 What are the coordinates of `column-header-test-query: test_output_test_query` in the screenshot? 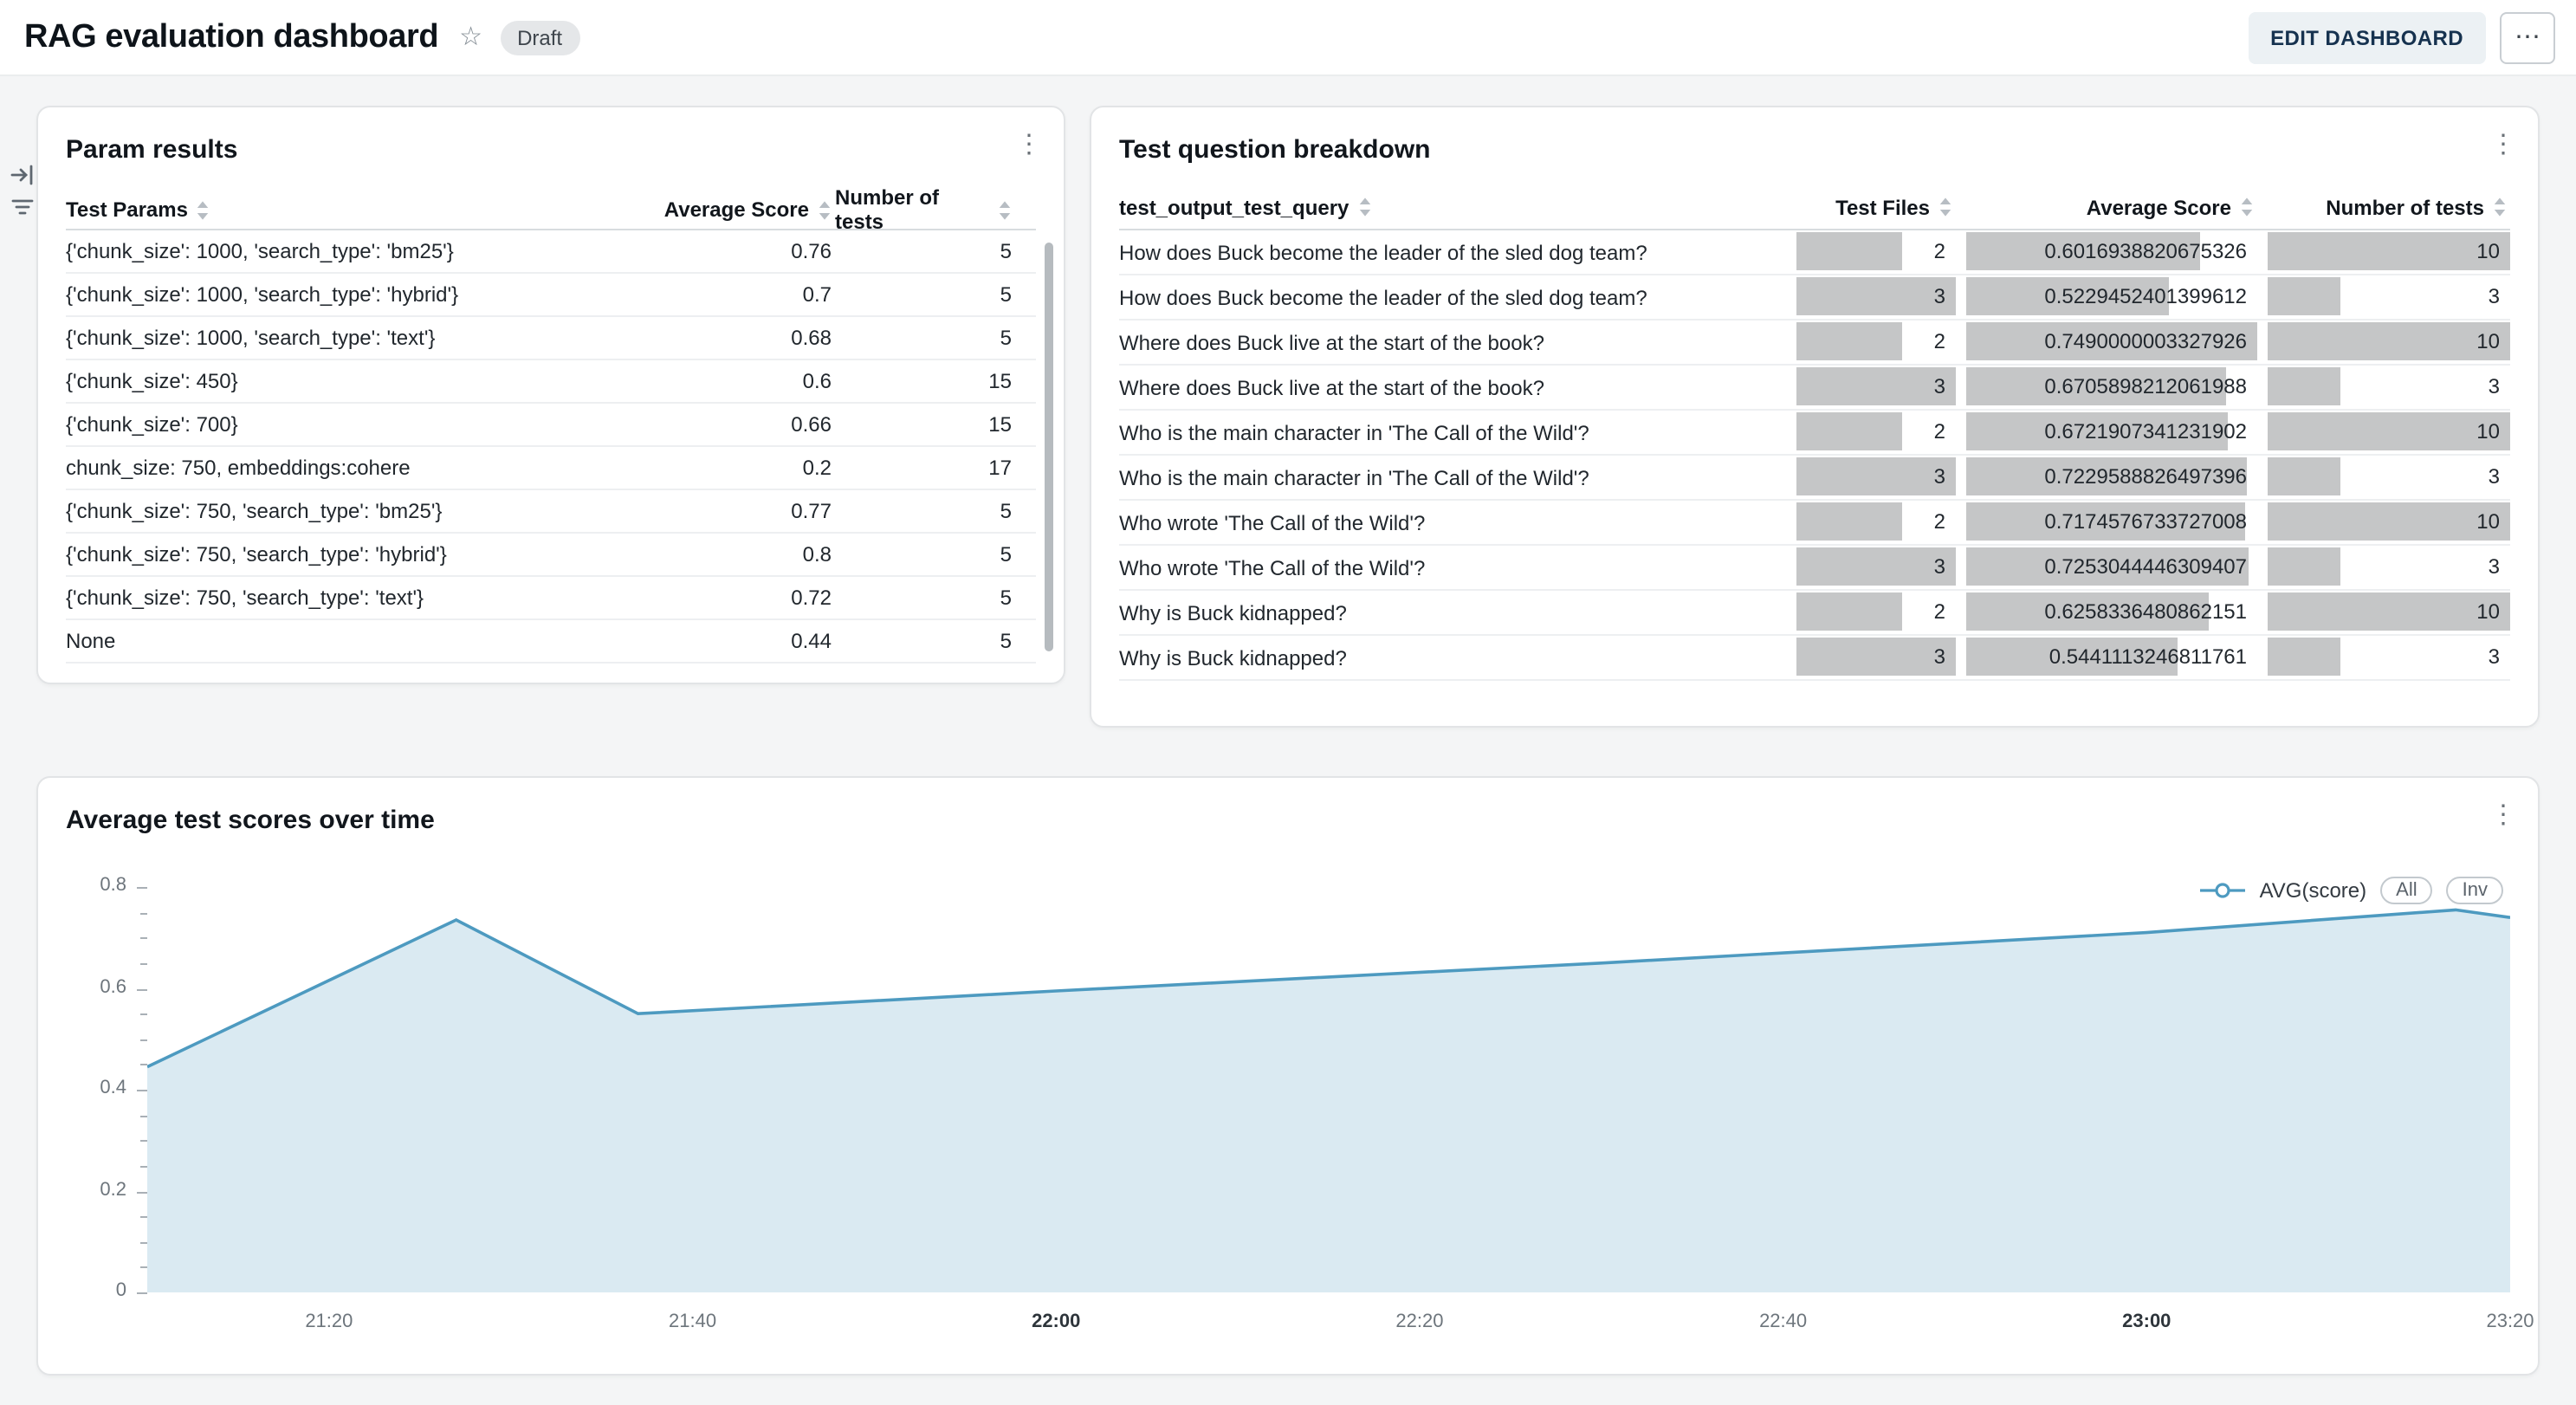 It's located at (1452, 207).